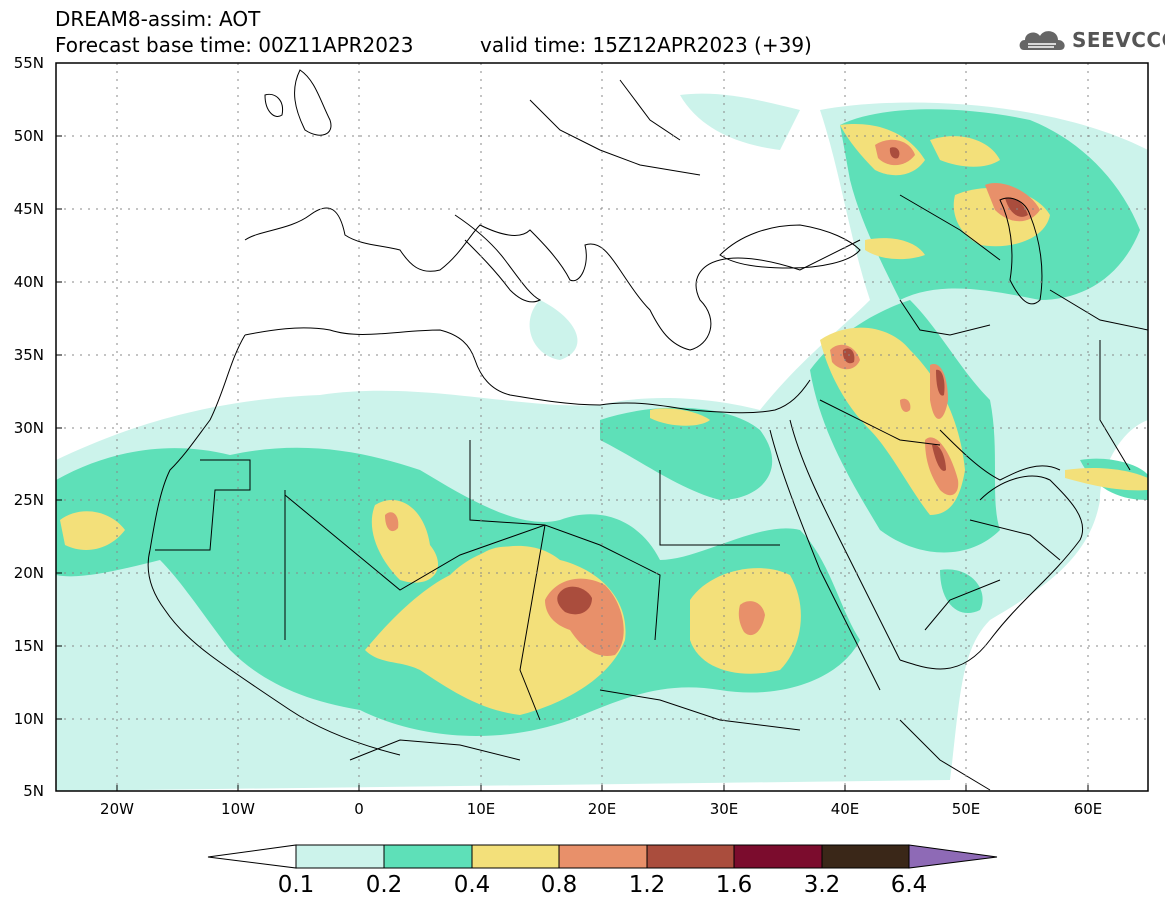 The height and width of the screenshot is (905, 1165). What do you see at coordinates (734, 885) in the screenshot?
I see `colorbar-label: 1.6` at bounding box center [734, 885].